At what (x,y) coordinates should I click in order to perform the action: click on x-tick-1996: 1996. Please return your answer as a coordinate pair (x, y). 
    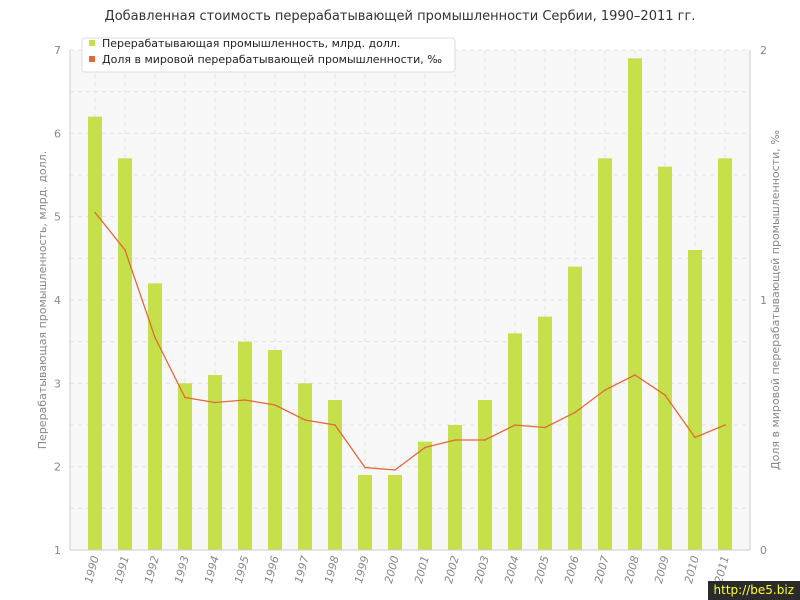
    Looking at the image, I should click on (272, 569).